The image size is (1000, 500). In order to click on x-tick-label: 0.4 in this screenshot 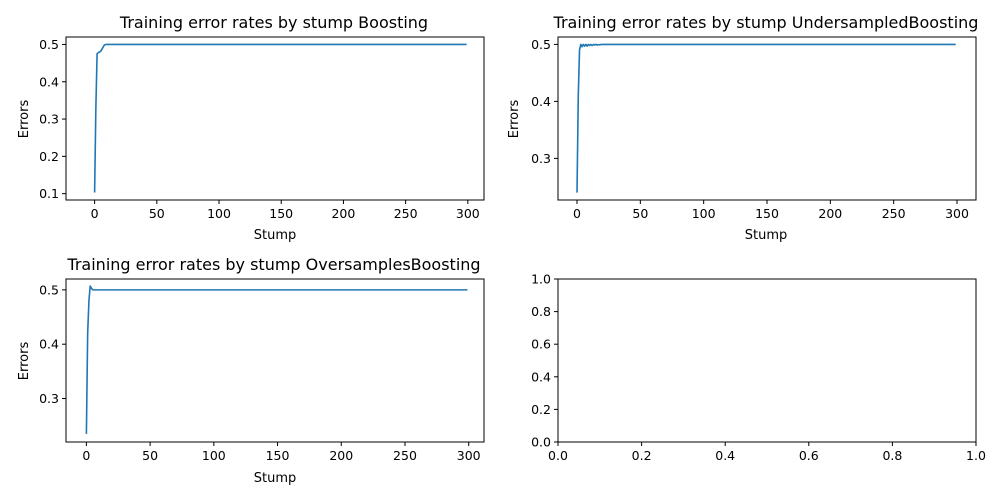, I will do `click(725, 455)`.